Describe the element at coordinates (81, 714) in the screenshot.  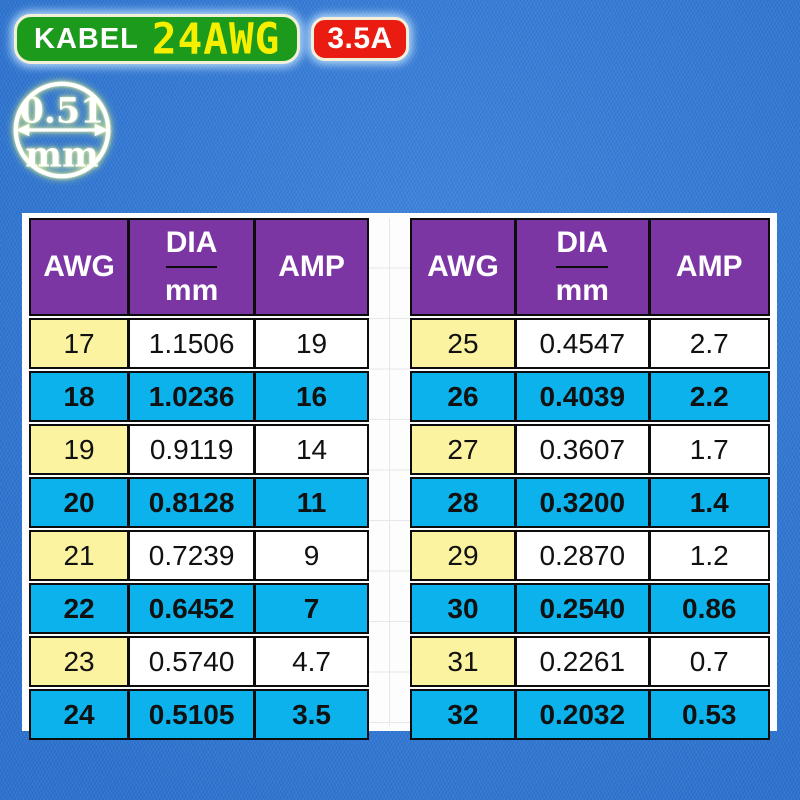
I see `cell-awg: 24` at that location.